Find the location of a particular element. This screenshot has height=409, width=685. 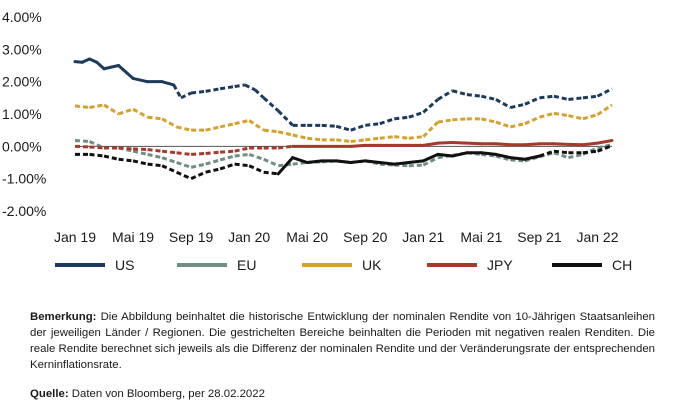

x-tick-label: Mai 20 is located at coordinates (307, 237).